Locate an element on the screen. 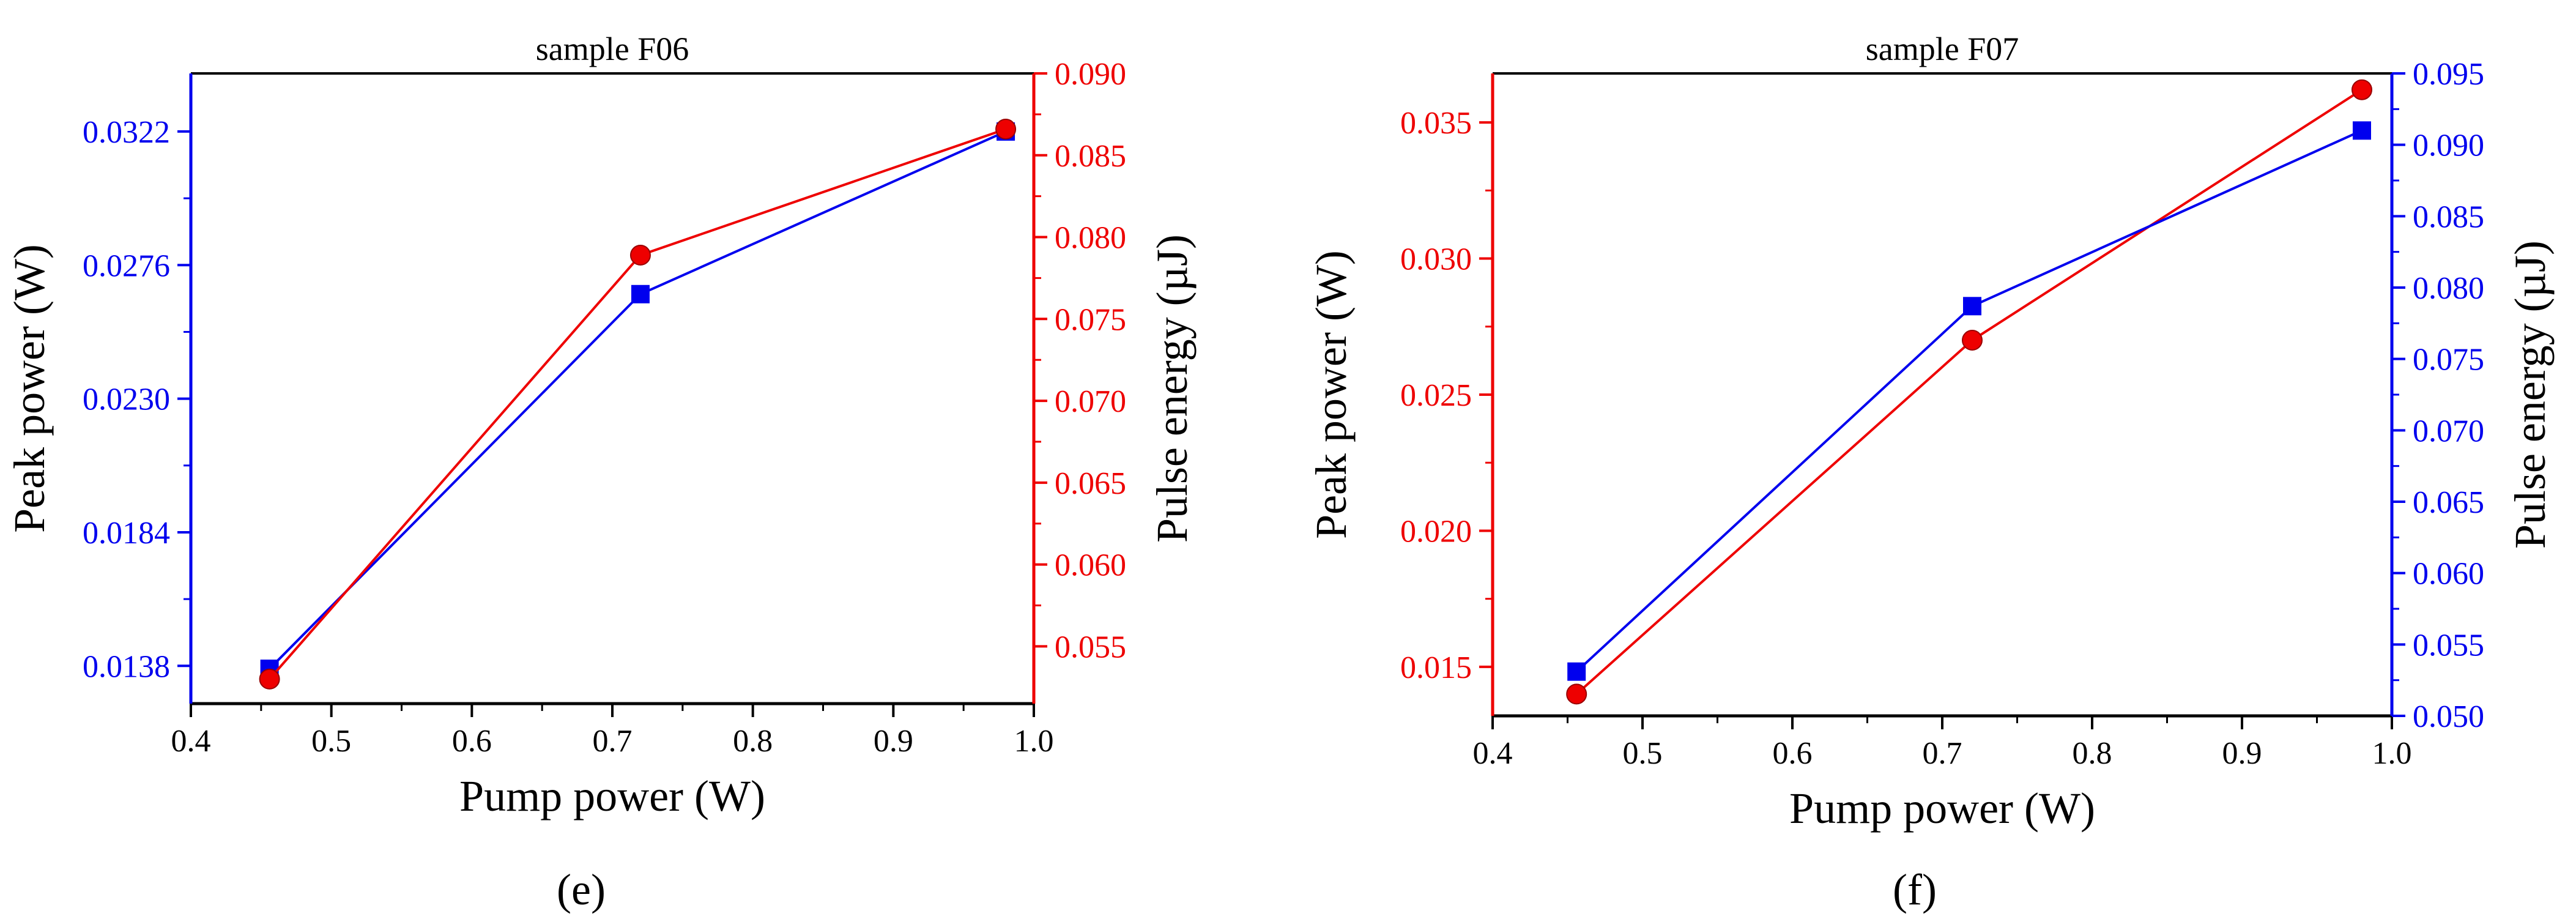  y-left-tick-label: 0.0138 is located at coordinates (126, 666).